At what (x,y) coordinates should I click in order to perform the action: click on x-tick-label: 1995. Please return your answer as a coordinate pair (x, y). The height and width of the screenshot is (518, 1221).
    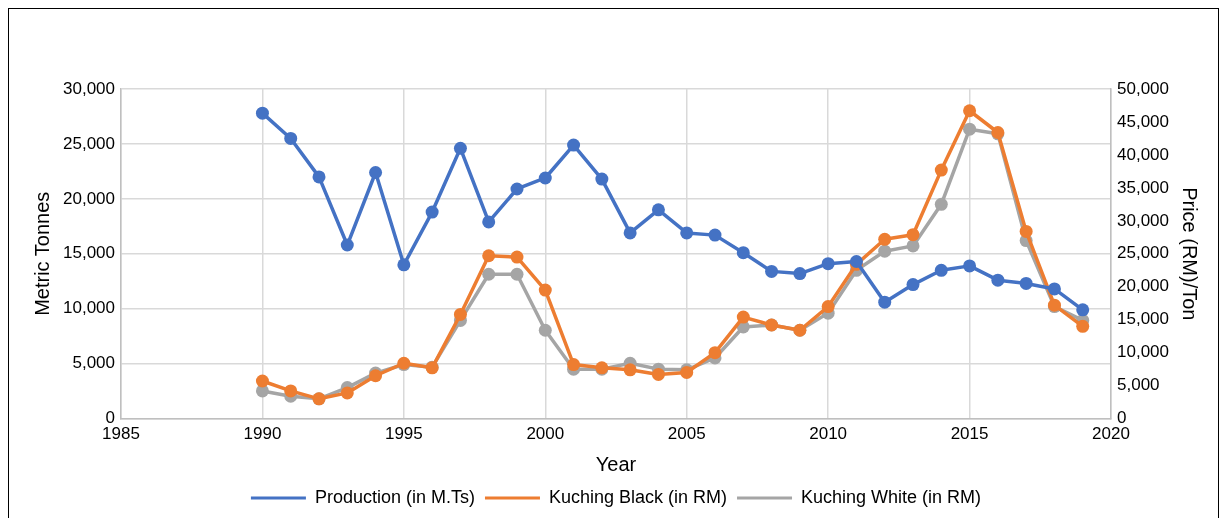
    Looking at the image, I should click on (403, 434).